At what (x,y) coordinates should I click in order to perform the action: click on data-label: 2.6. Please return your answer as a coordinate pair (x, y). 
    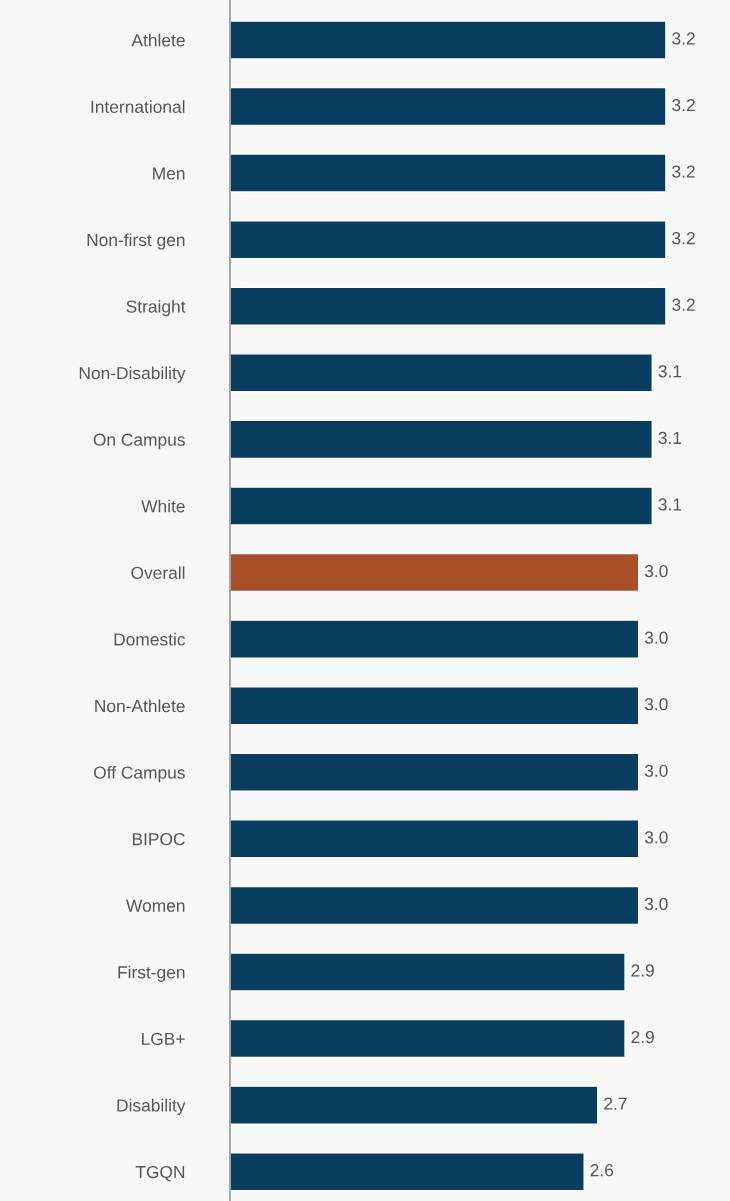
    Looking at the image, I should click on (602, 1170).